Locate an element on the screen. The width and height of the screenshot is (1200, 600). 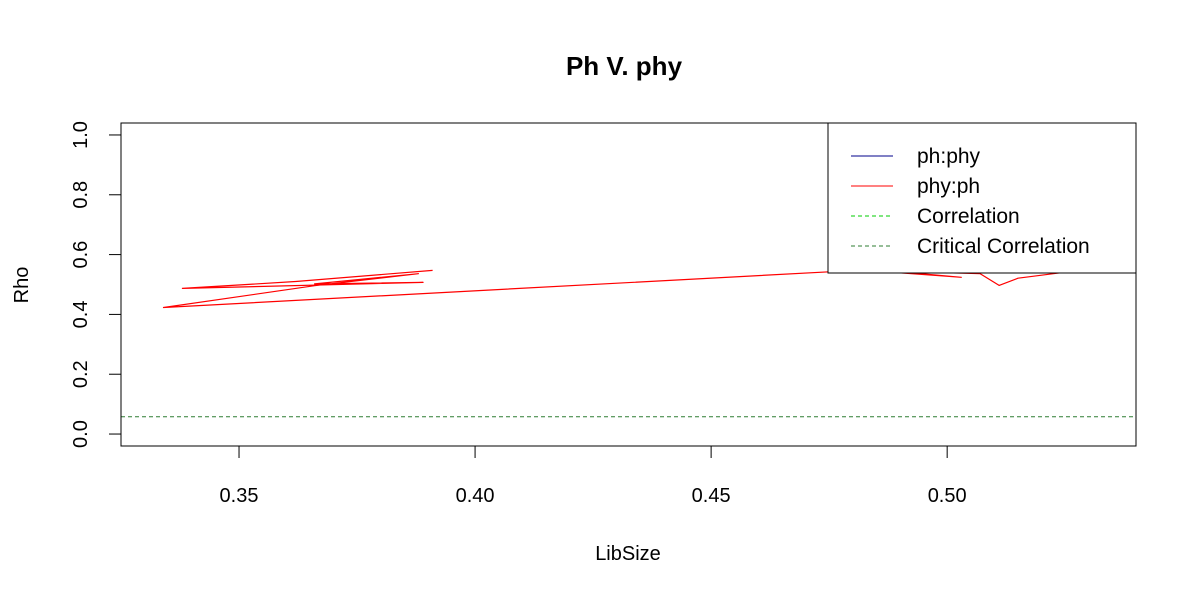
y-tick-label: 1.0 is located at coordinates (81, 135).